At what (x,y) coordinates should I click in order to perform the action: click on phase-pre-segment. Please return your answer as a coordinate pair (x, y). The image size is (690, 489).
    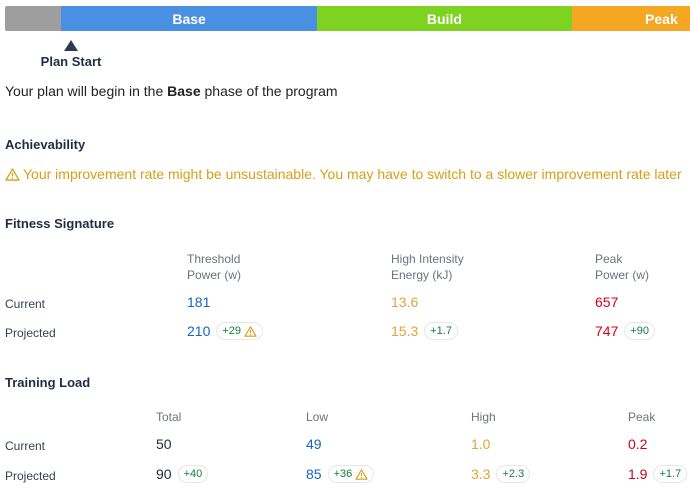
    Looking at the image, I should click on (33, 18).